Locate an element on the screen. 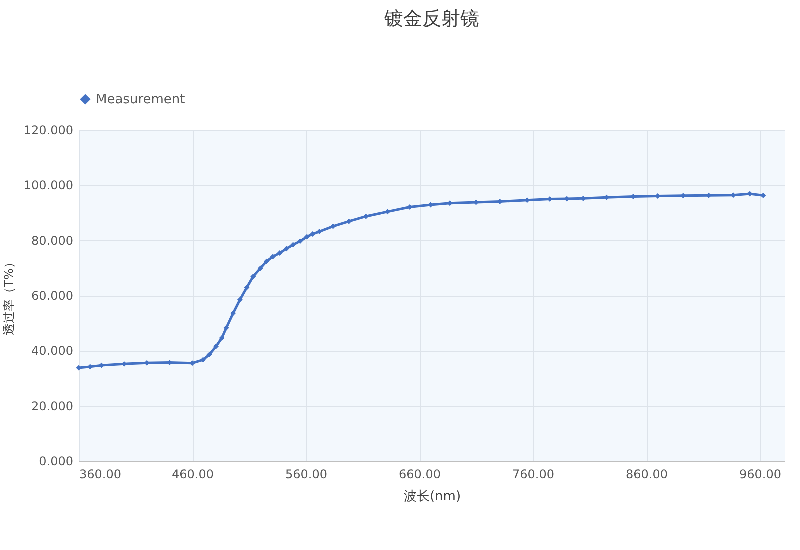 This screenshot has height=550, width=800. y-tick-label: 80.000 is located at coordinates (53, 241).